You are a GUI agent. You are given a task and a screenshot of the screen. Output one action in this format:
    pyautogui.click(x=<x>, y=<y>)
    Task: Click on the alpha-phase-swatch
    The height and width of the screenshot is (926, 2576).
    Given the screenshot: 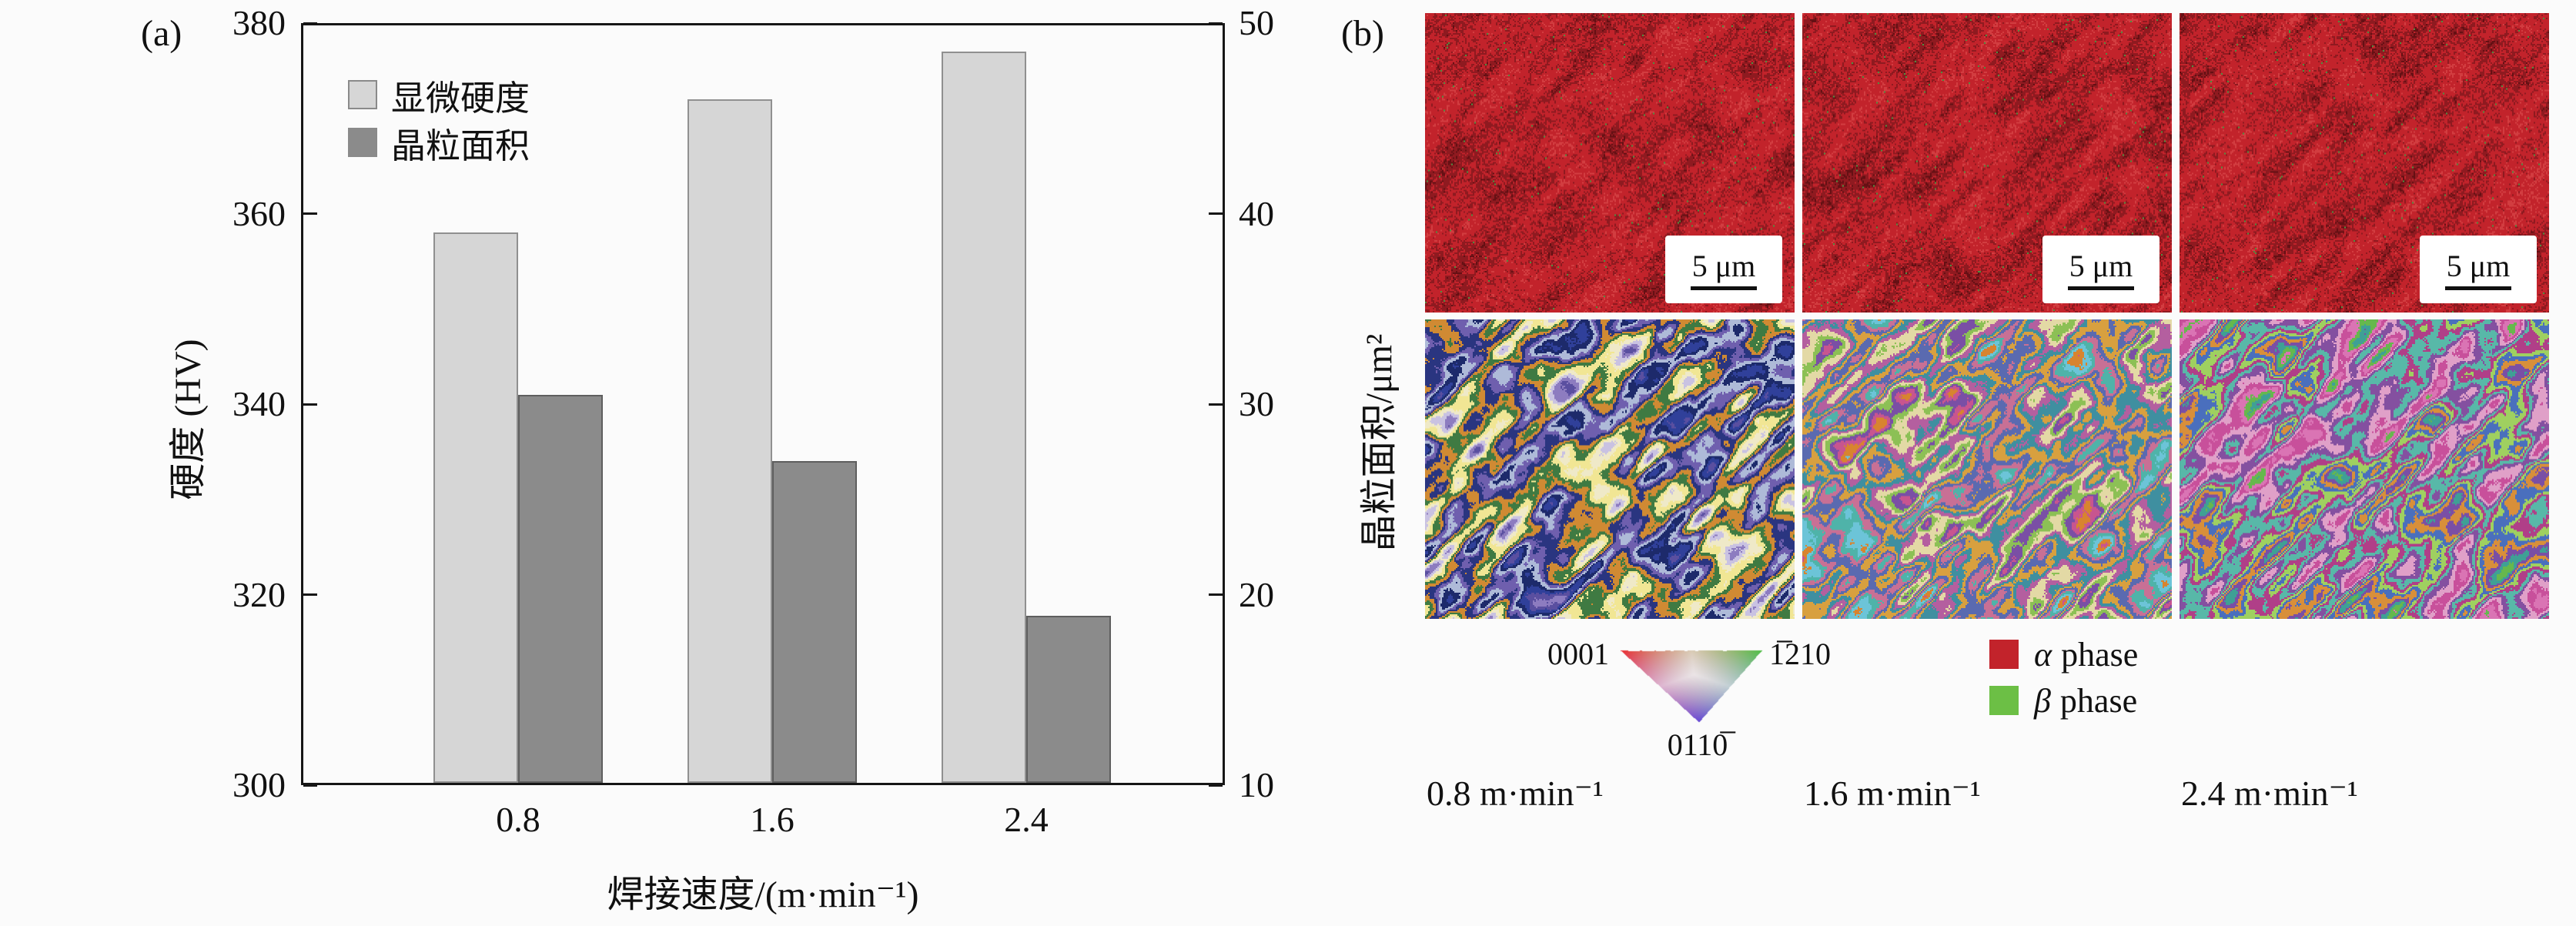 What is the action you would take?
    pyautogui.click(x=2004, y=654)
    